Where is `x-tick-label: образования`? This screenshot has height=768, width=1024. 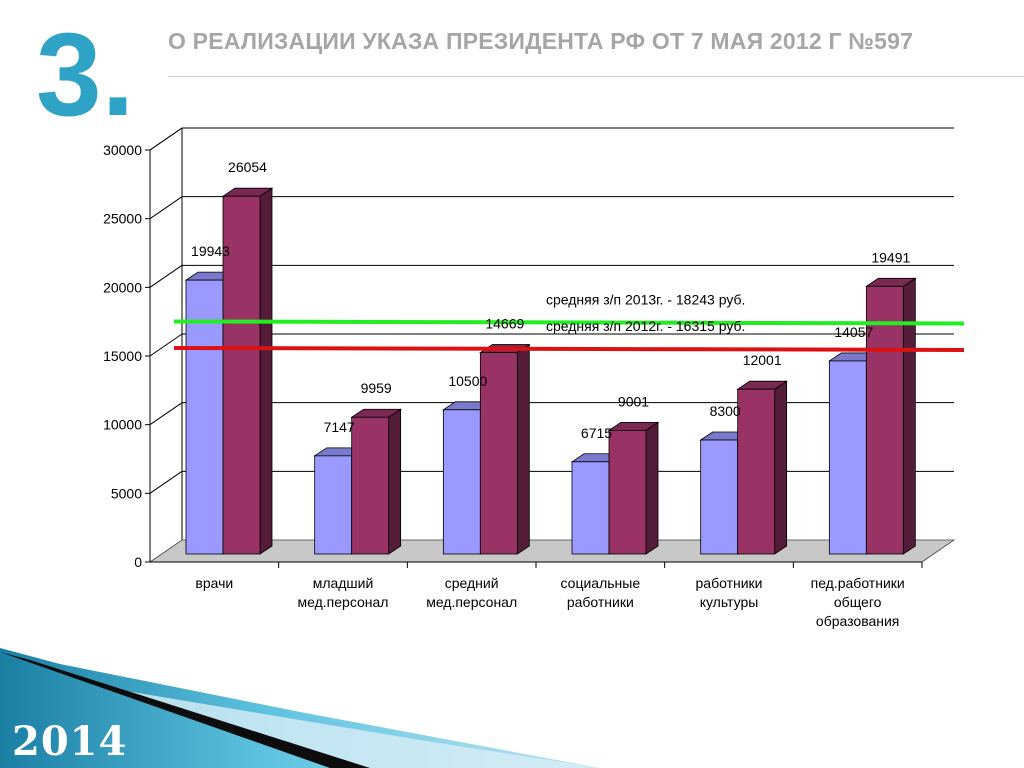
x-tick-label: образования is located at coordinates (857, 621).